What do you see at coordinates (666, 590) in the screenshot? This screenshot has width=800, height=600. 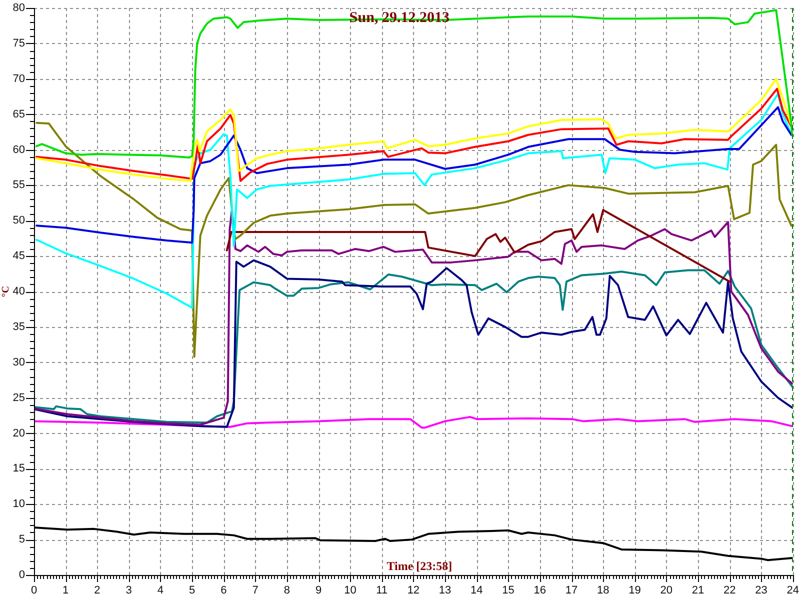 I see `x-tick-label: 20` at bounding box center [666, 590].